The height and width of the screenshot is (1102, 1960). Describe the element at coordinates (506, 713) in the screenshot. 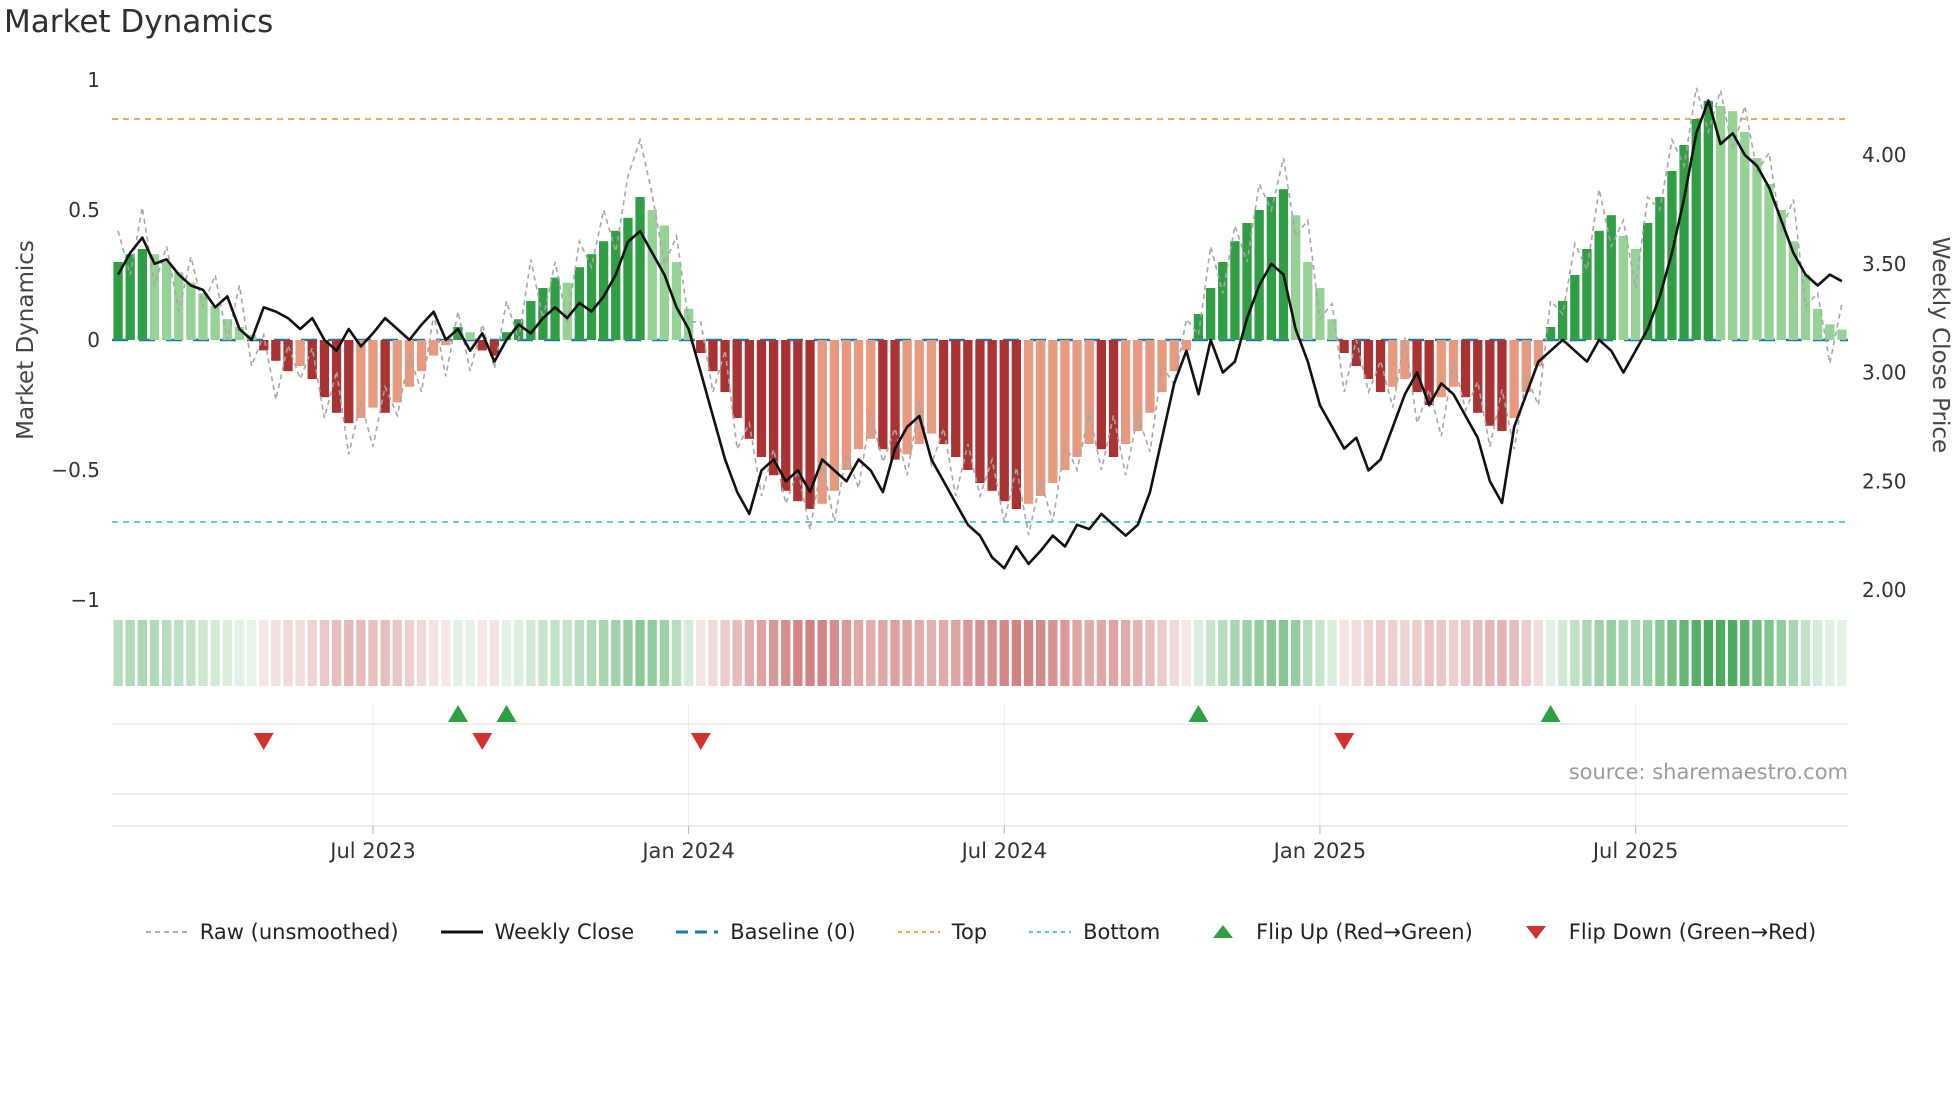

I see `flip-up-marker` at that location.